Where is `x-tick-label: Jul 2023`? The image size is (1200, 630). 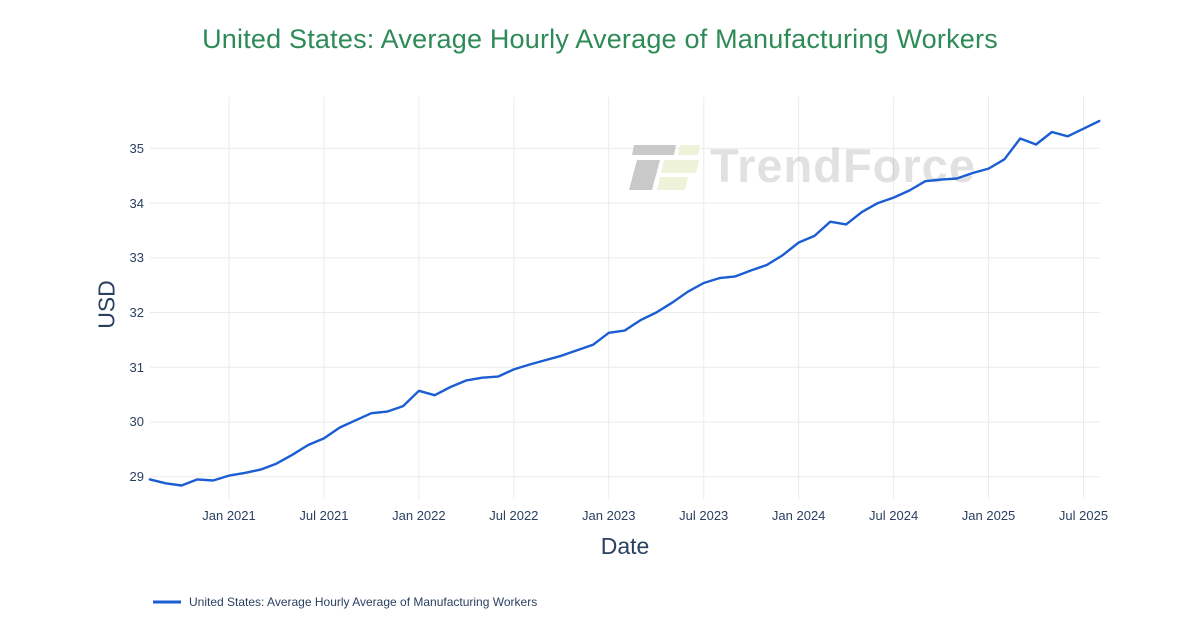
x-tick-label: Jul 2023 is located at coordinates (704, 515).